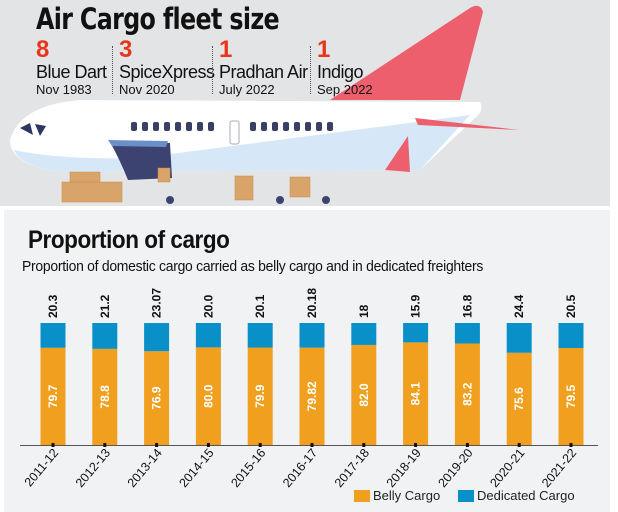 The height and width of the screenshot is (512, 618). I want to click on fleet-item: 1 Indigo Sep 2022, so click(345, 67).